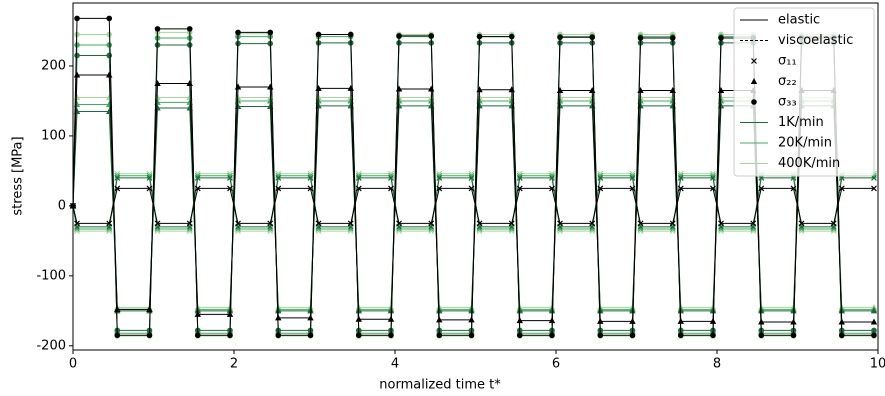  What do you see at coordinates (18, 175) in the screenshot?
I see `y-axis-label: stress [MPa]` at bounding box center [18, 175].